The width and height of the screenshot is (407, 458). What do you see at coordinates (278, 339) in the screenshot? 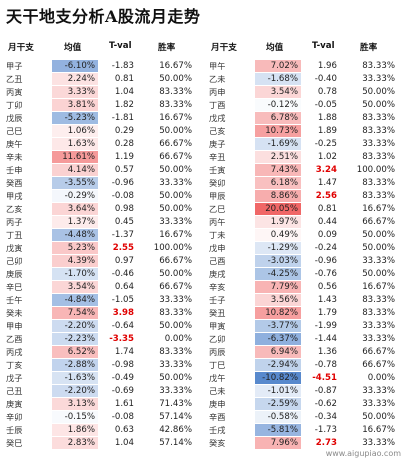
I see `mean-cell: -6.37%` at bounding box center [278, 339].